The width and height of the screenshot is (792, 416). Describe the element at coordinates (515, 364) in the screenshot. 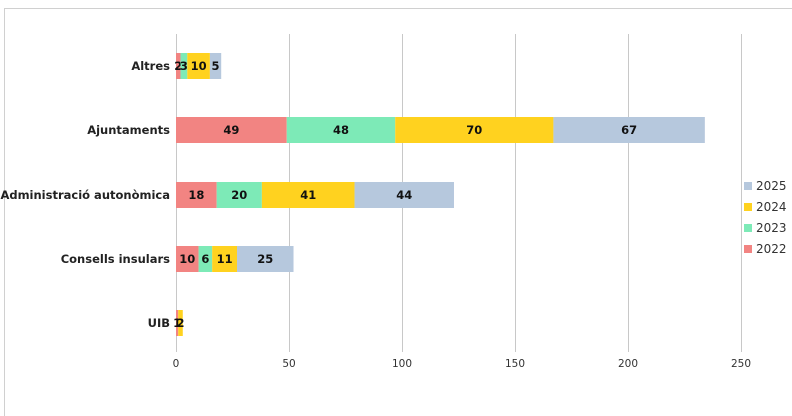

I see `x-tick-label-150: 150` at that location.